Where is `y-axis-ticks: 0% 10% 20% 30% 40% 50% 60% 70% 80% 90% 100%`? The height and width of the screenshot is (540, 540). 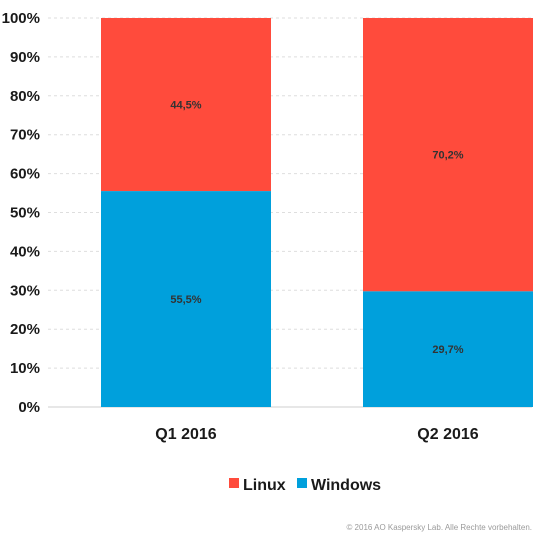
y-axis-ticks: 0% 10% 20% 30% 40% 50% 60% 70% 80% 90% 100% is located at coordinates (21, 213).